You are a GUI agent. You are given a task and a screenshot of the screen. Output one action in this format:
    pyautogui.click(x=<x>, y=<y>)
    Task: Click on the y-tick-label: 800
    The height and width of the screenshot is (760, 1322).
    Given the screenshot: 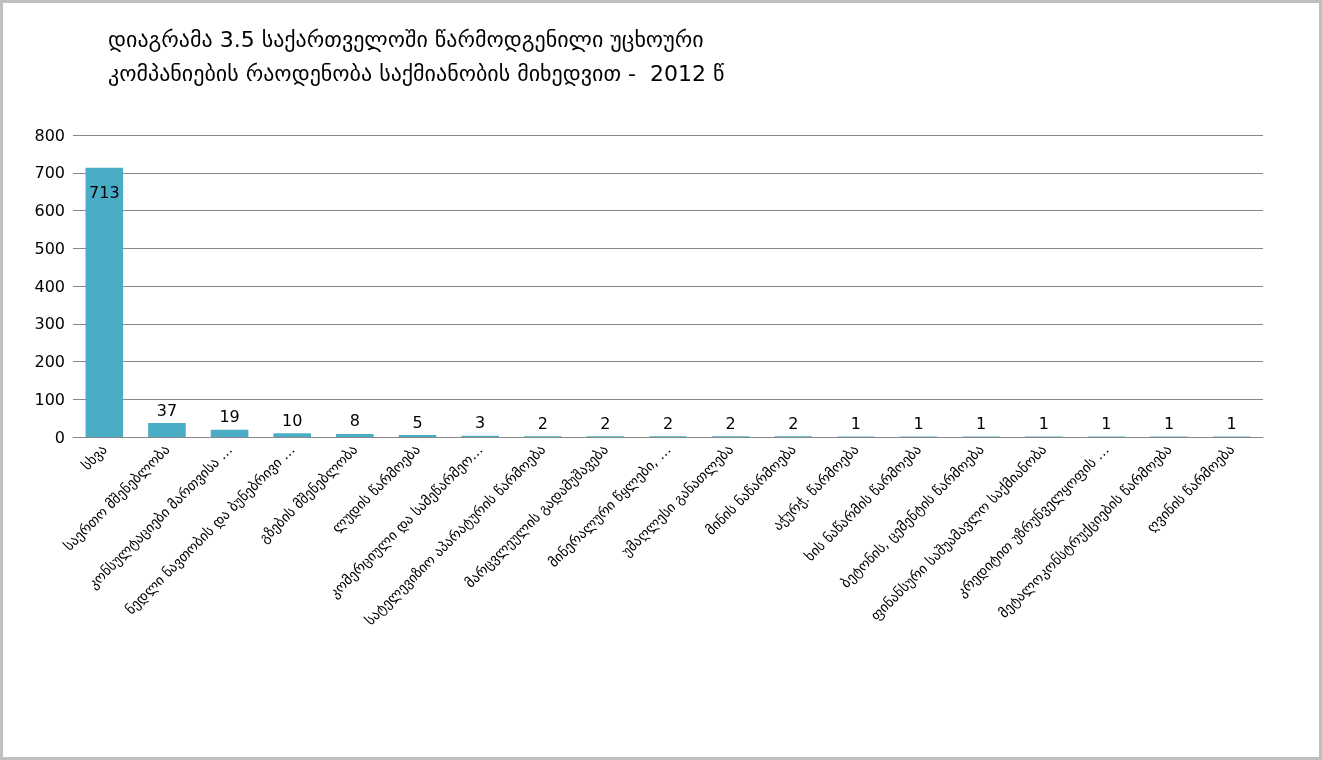 What is the action you would take?
    pyautogui.click(x=49, y=135)
    